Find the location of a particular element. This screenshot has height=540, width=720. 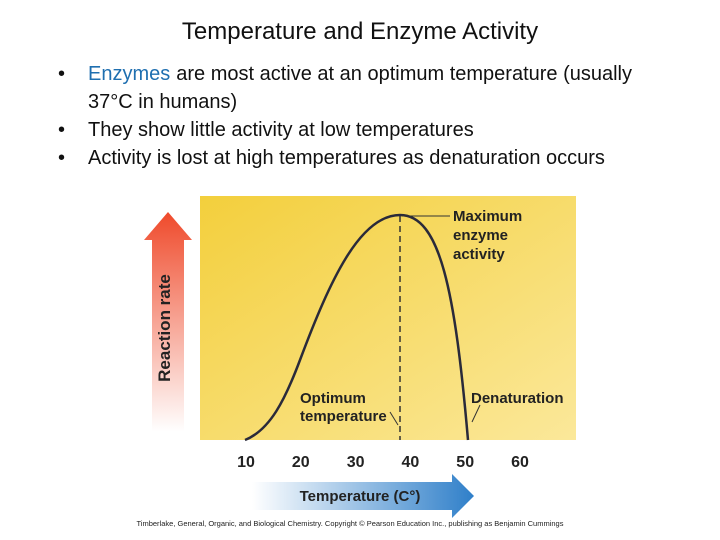

annotation: temperature is located at coordinates (343, 416).